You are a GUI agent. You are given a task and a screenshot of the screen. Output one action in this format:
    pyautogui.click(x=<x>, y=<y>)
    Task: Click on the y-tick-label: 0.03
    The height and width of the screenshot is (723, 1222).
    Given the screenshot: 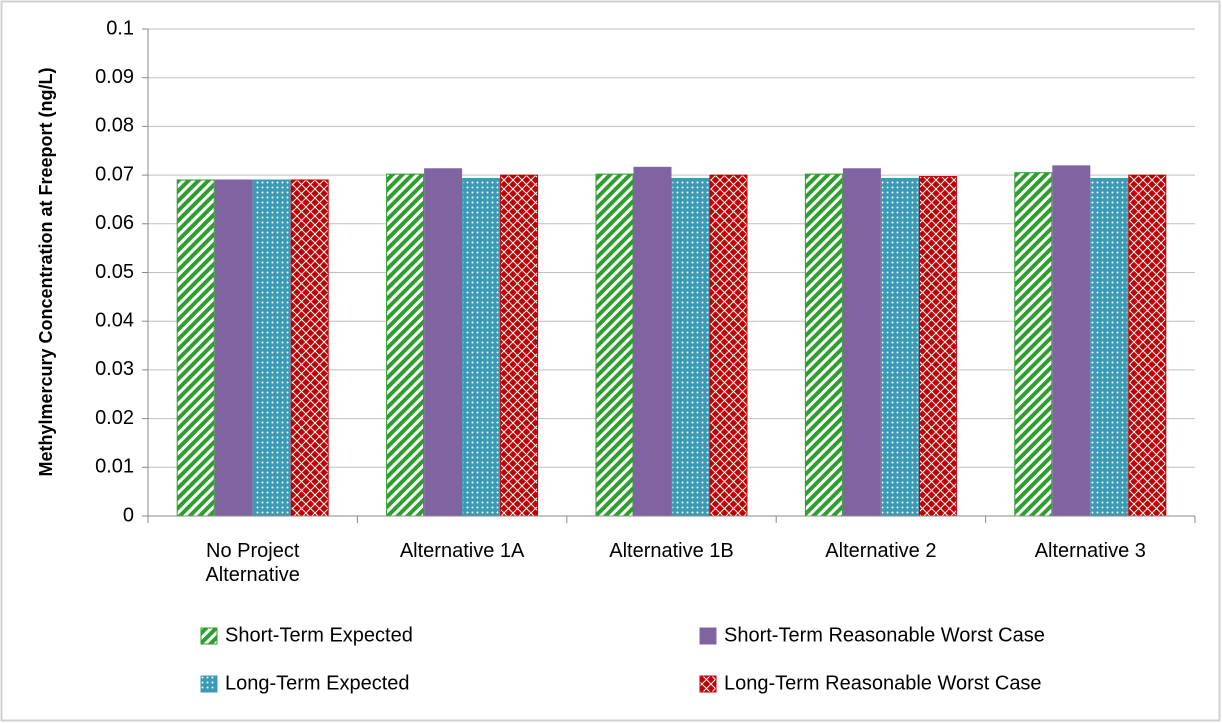 What is the action you would take?
    pyautogui.click(x=114, y=369)
    